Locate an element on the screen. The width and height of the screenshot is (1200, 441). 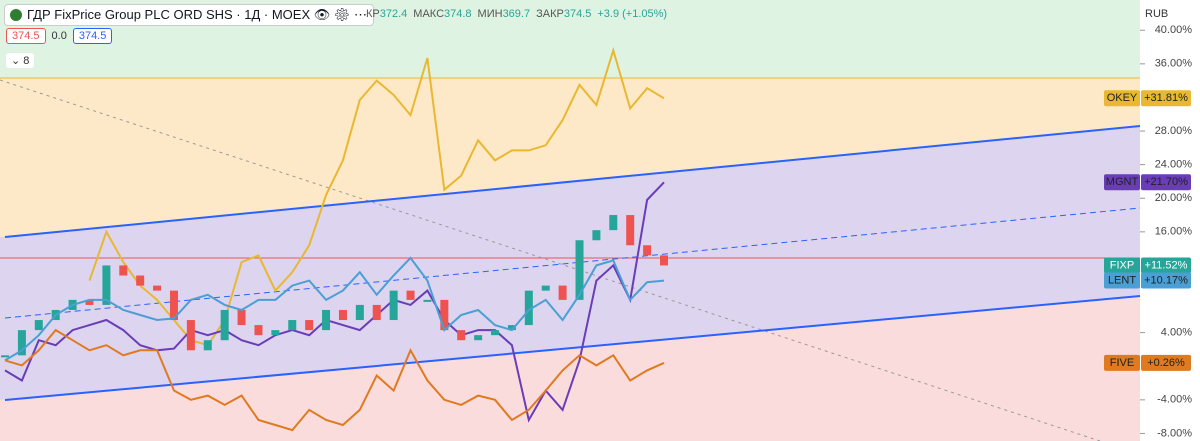
currency: RUB is located at coordinates (1157, 14).